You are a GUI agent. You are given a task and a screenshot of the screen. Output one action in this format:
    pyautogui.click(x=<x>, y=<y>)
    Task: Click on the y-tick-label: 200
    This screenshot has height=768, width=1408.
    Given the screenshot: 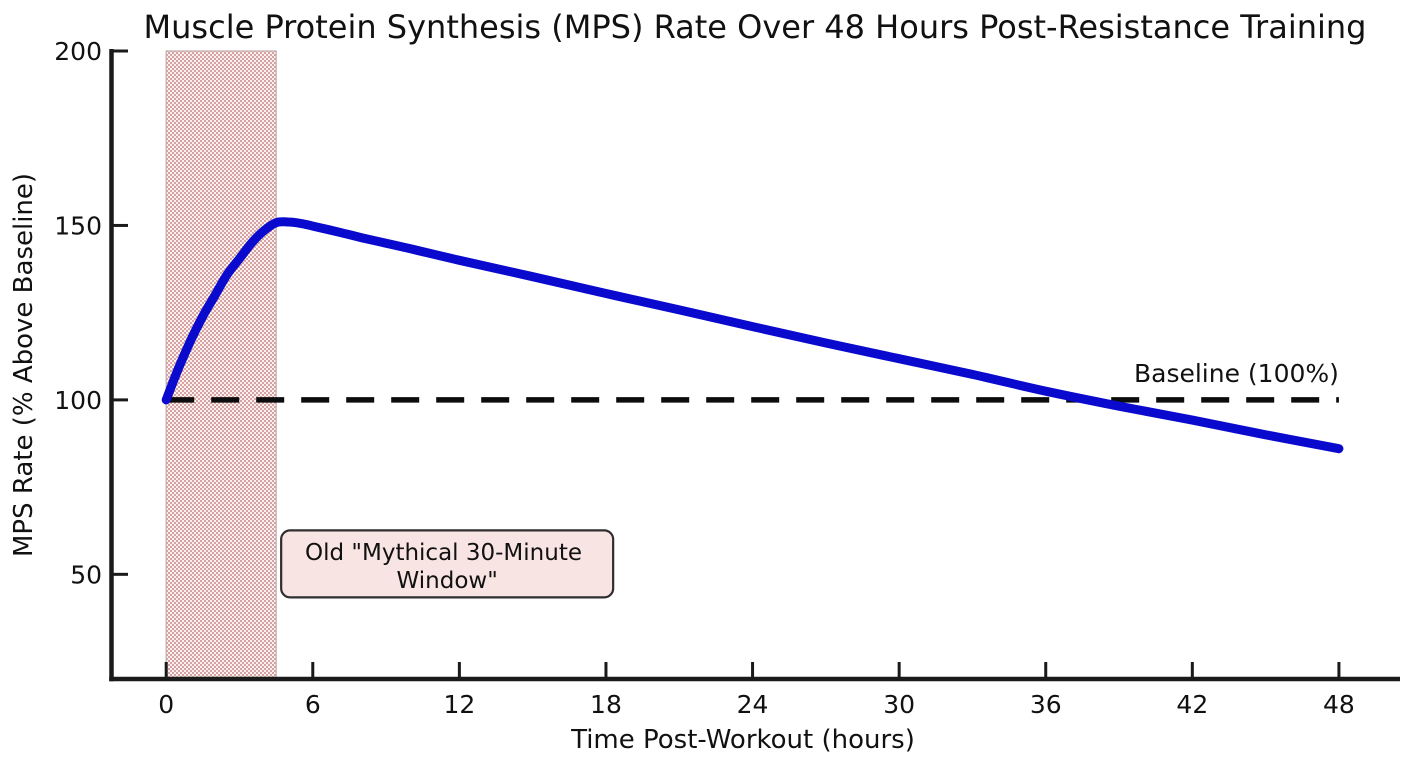 What is the action you would take?
    pyautogui.click(x=78, y=51)
    